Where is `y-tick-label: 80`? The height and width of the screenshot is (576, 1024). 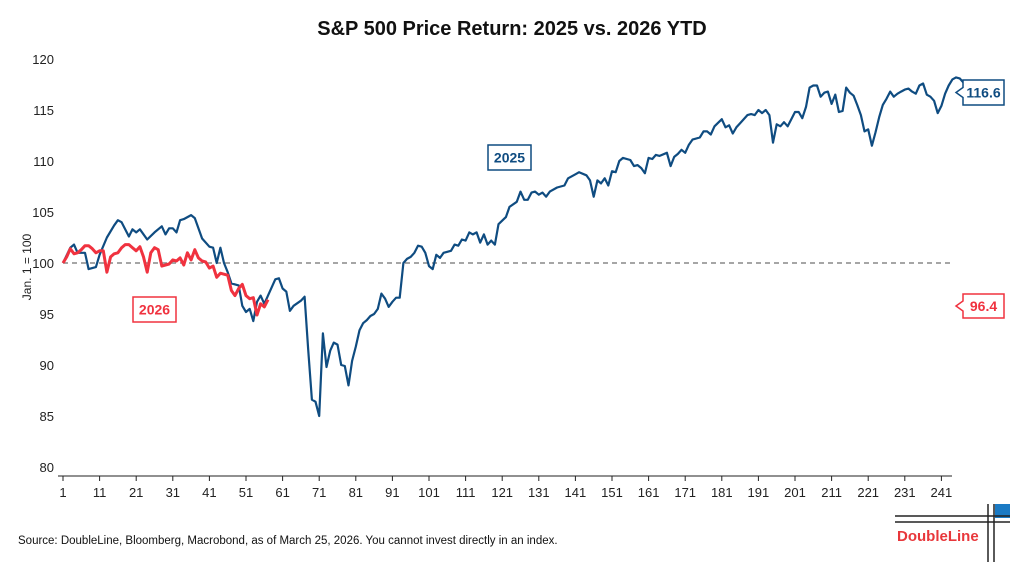
y-tick-label: 80 is located at coordinates (47, 467).